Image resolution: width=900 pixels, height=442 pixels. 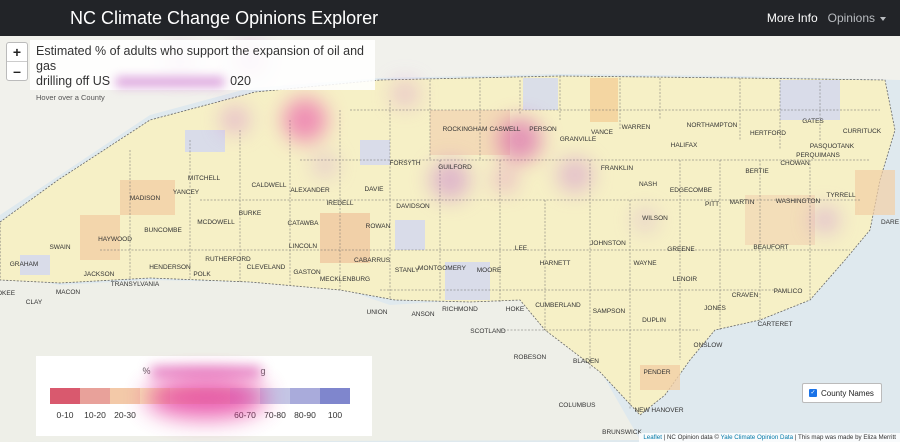 I want to click on county-label: PASQUOTANK, so click(x=832, y=146).